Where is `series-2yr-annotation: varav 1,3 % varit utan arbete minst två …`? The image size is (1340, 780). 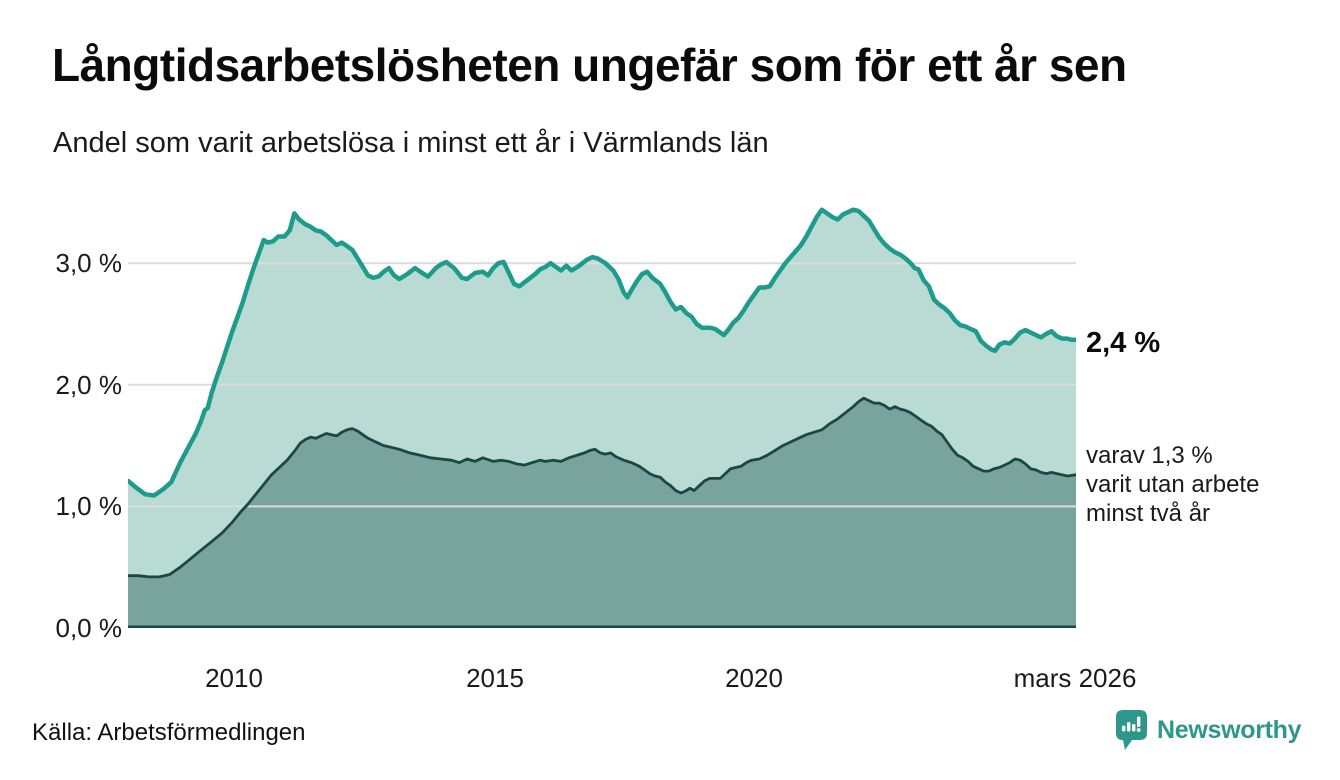 series-2yr-annotation: varav 1,3 % varit utan arbete minst två … is located at coordinates (1173, 484).